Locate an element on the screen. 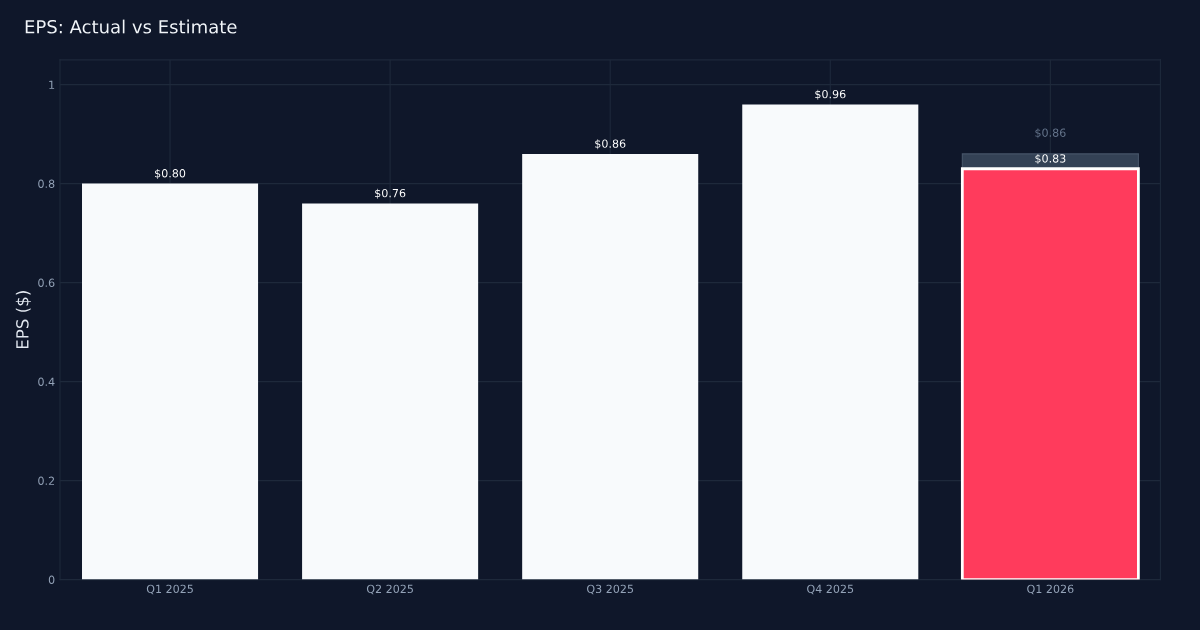 The height and width of the screenshot is (630, 1200). y-tick-label: 0.6 is located at coordinates (46, 282).